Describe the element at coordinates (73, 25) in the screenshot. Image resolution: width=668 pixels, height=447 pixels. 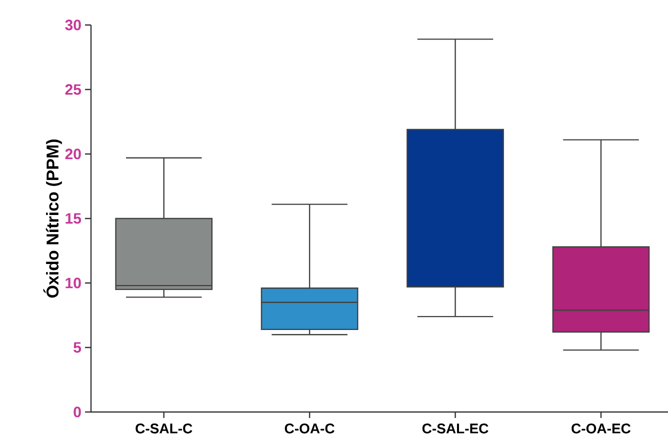
I see `y-tick-label: 30` at that location.